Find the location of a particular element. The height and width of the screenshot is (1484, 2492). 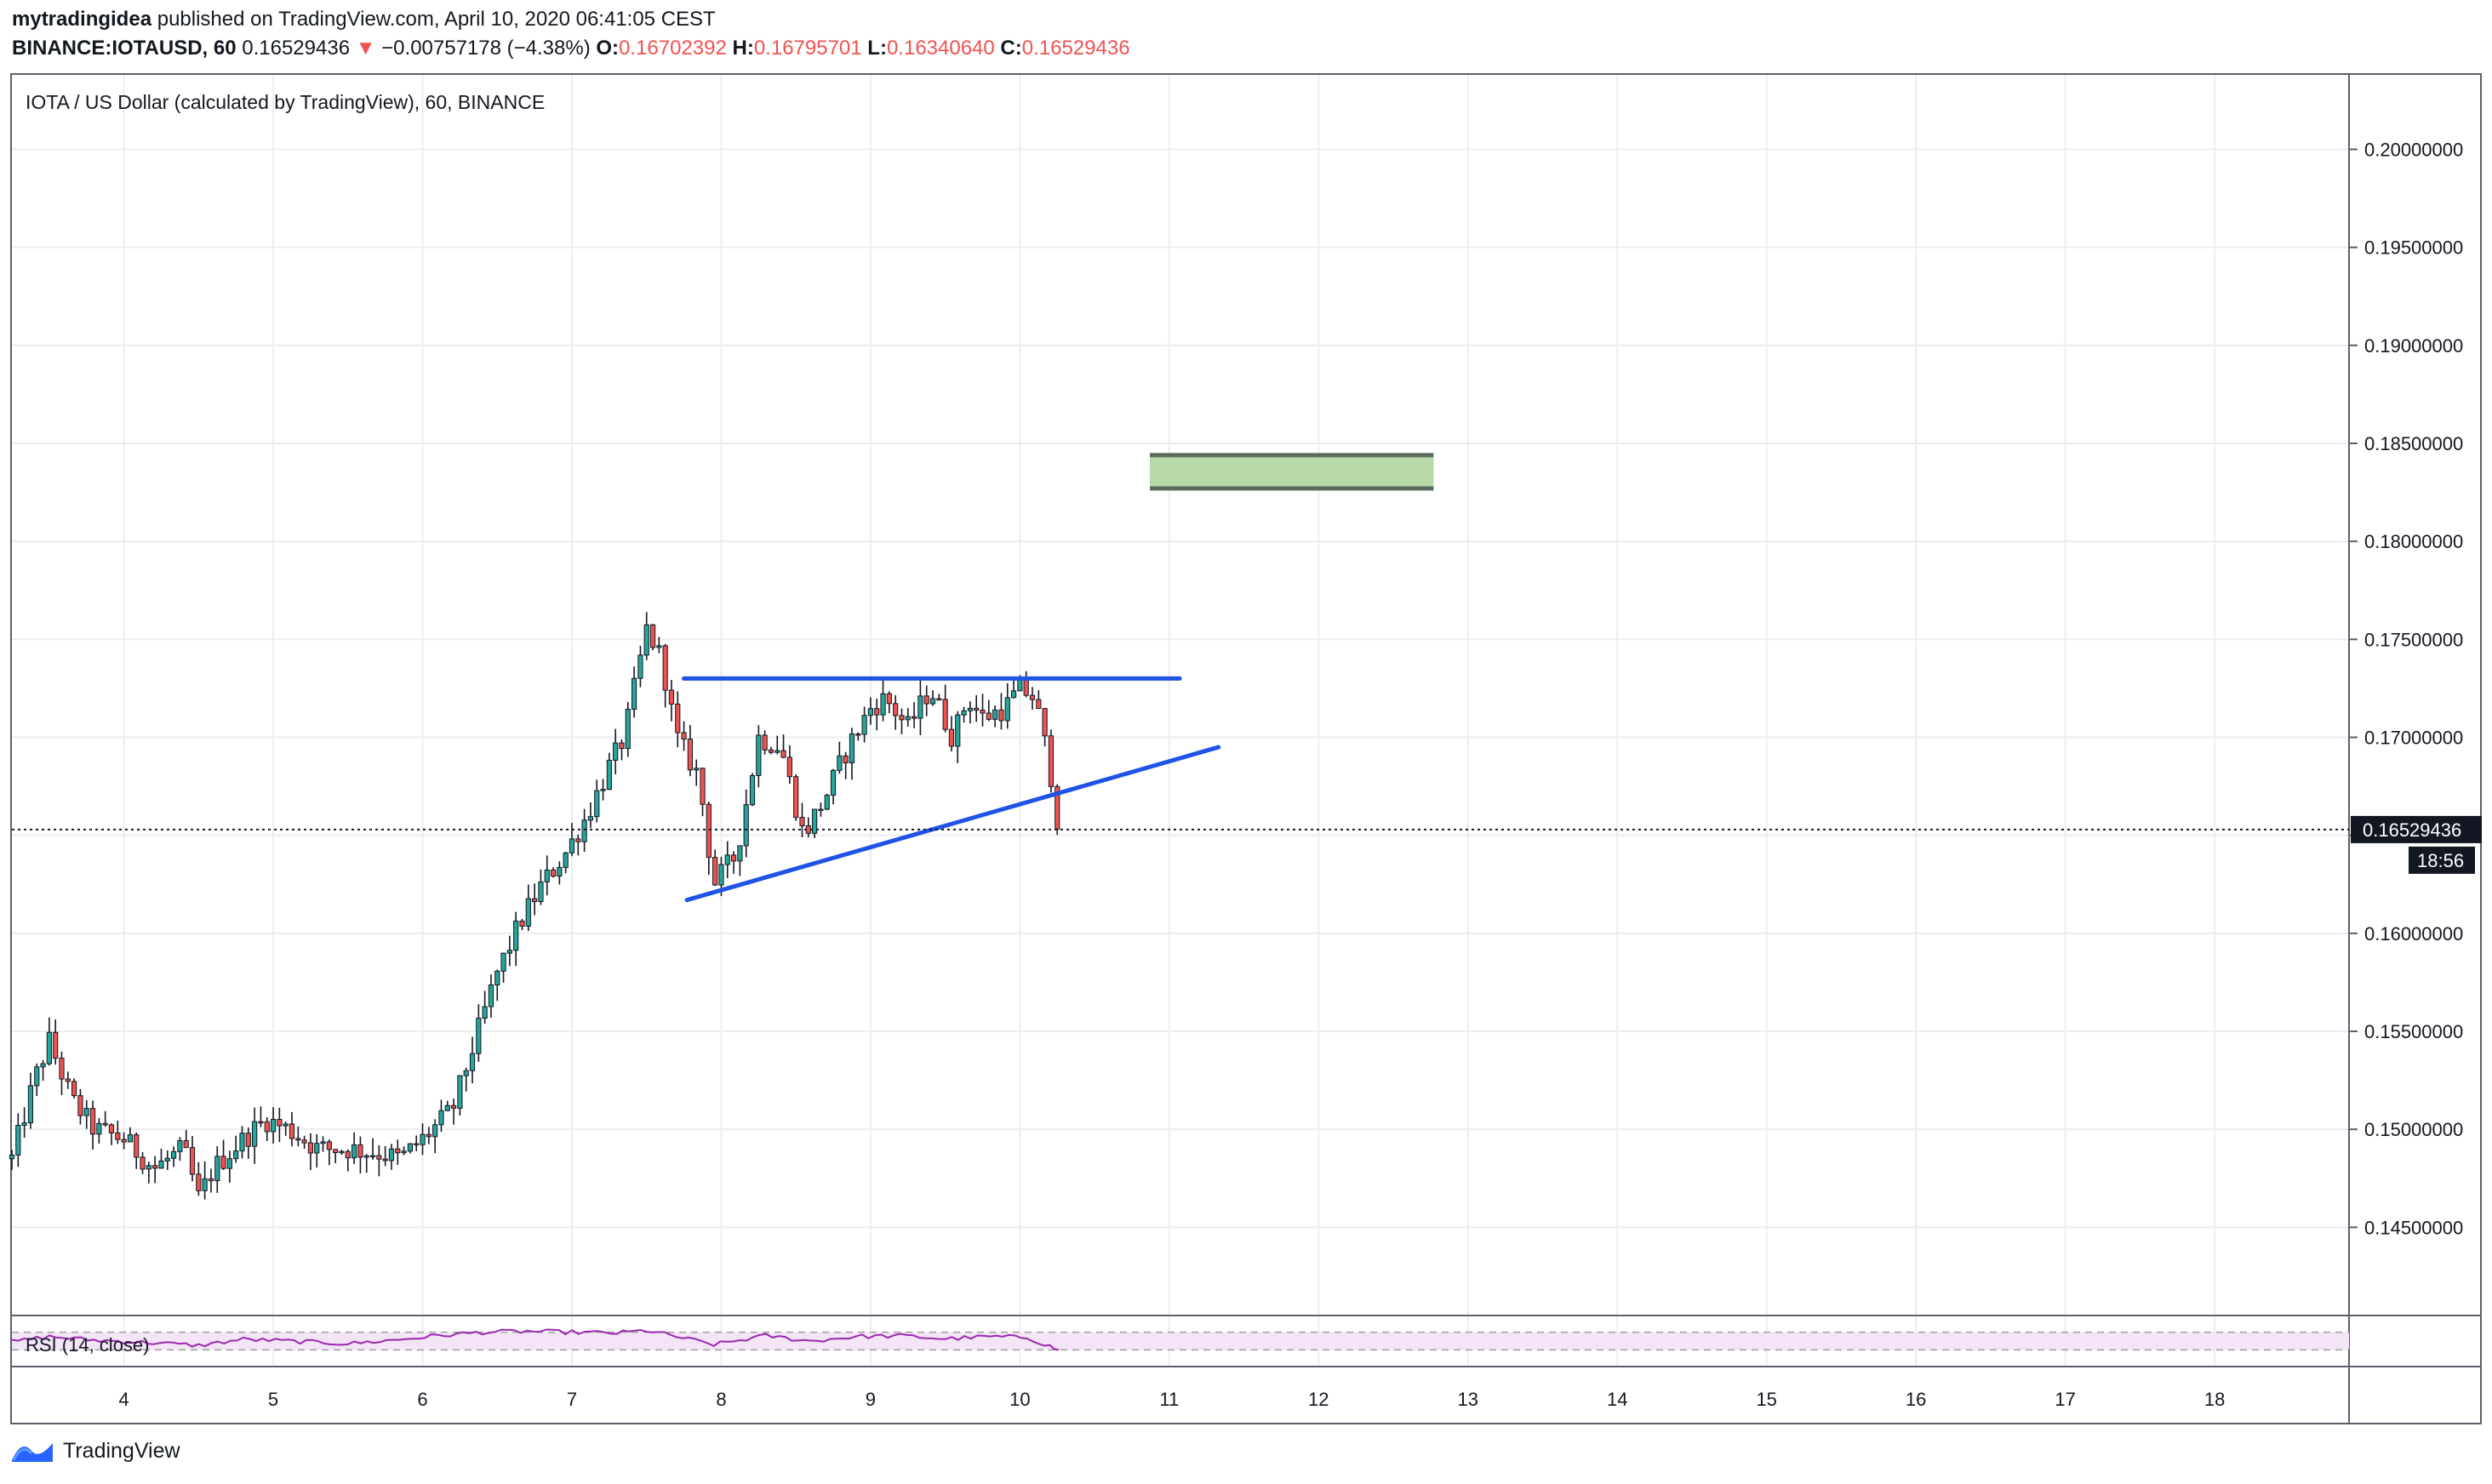

x-tick-label: 5 is located at coordinates (273, 1399).